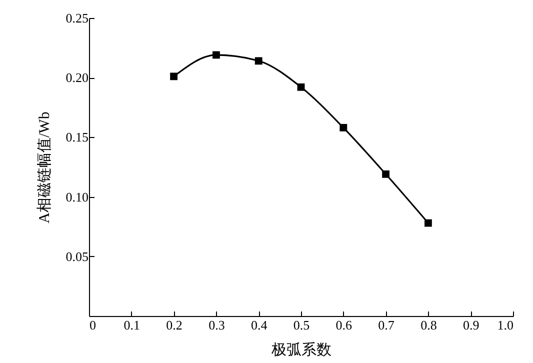 The image size is (533, 363). Describe the element at coordinates (93, 325) in the screenshot. I see `x-tick-label: 0` at that location.